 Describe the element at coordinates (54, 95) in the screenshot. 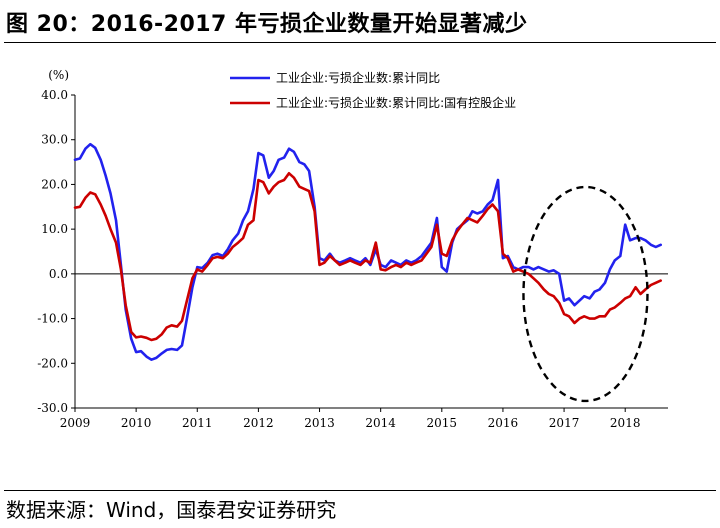

I see `y-tick-label: 40.0` at that location.